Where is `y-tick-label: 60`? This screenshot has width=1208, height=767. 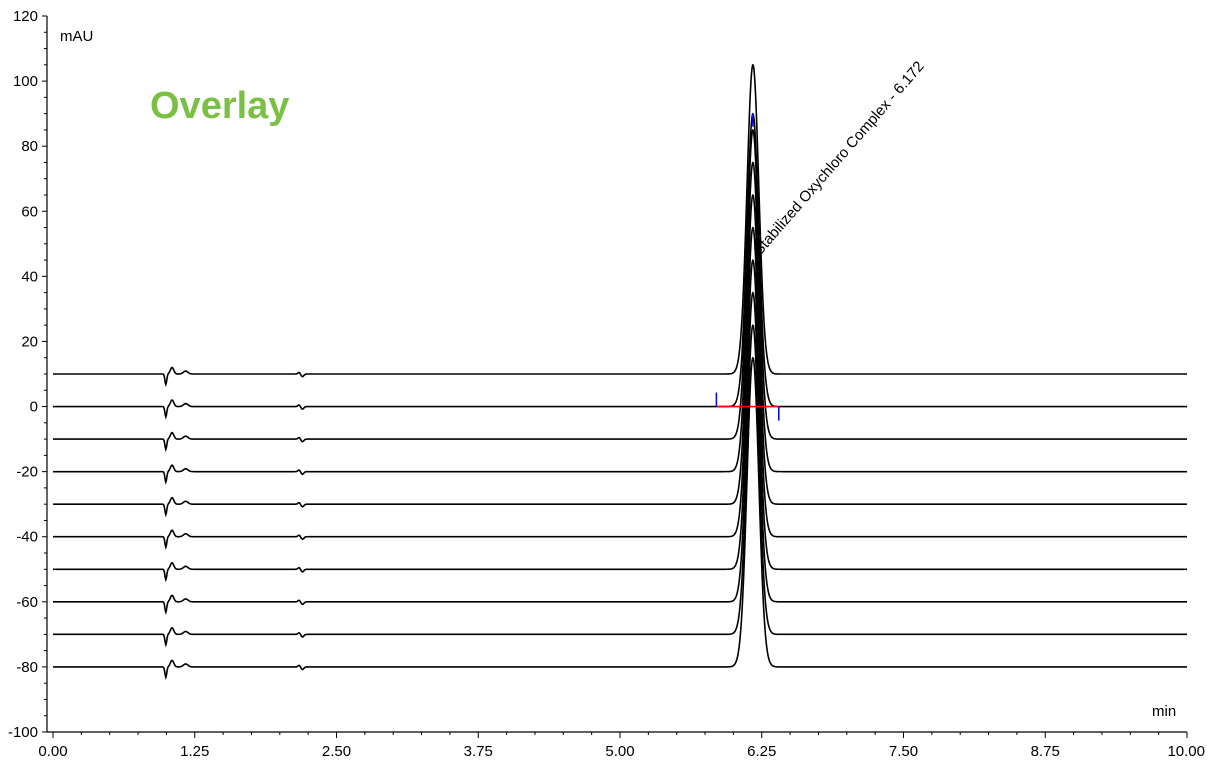 y-tick-label: 60 is located at coordinates (29, 211).